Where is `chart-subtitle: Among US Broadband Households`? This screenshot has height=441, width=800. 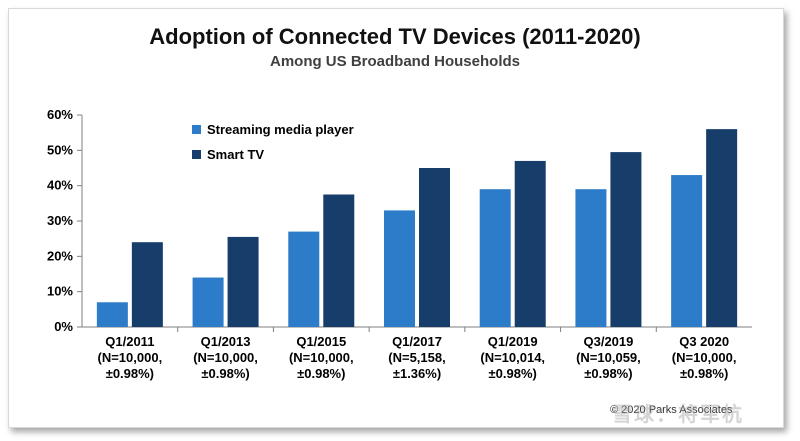 chart-subtitle: Among US Broadband Households is located at coordinates (394, 61).